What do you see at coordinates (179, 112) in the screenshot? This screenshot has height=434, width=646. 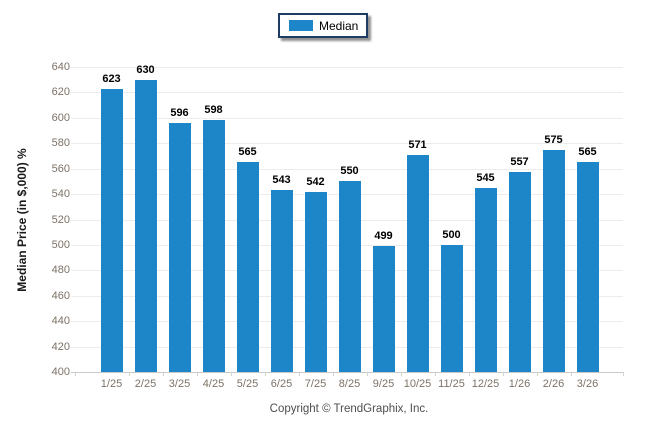 I see `bar-value-label-3/25: 596` at bounding box center [179, 112].